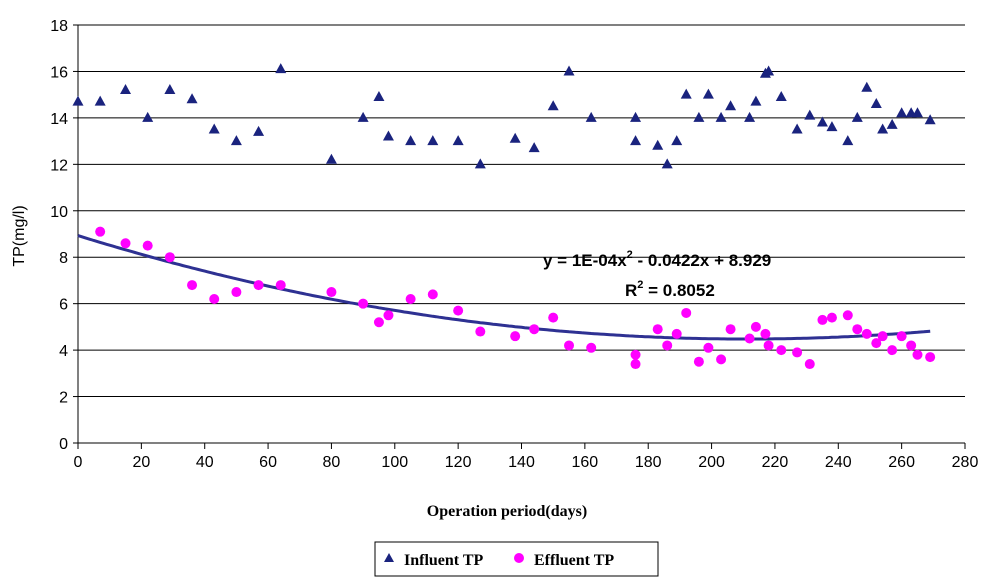 Image resolution: width=982 pixels, height=584 pixels. Describe the element at coordinates (205, 462) in the screenshot. I see `x-tick-label: 40` at that location.